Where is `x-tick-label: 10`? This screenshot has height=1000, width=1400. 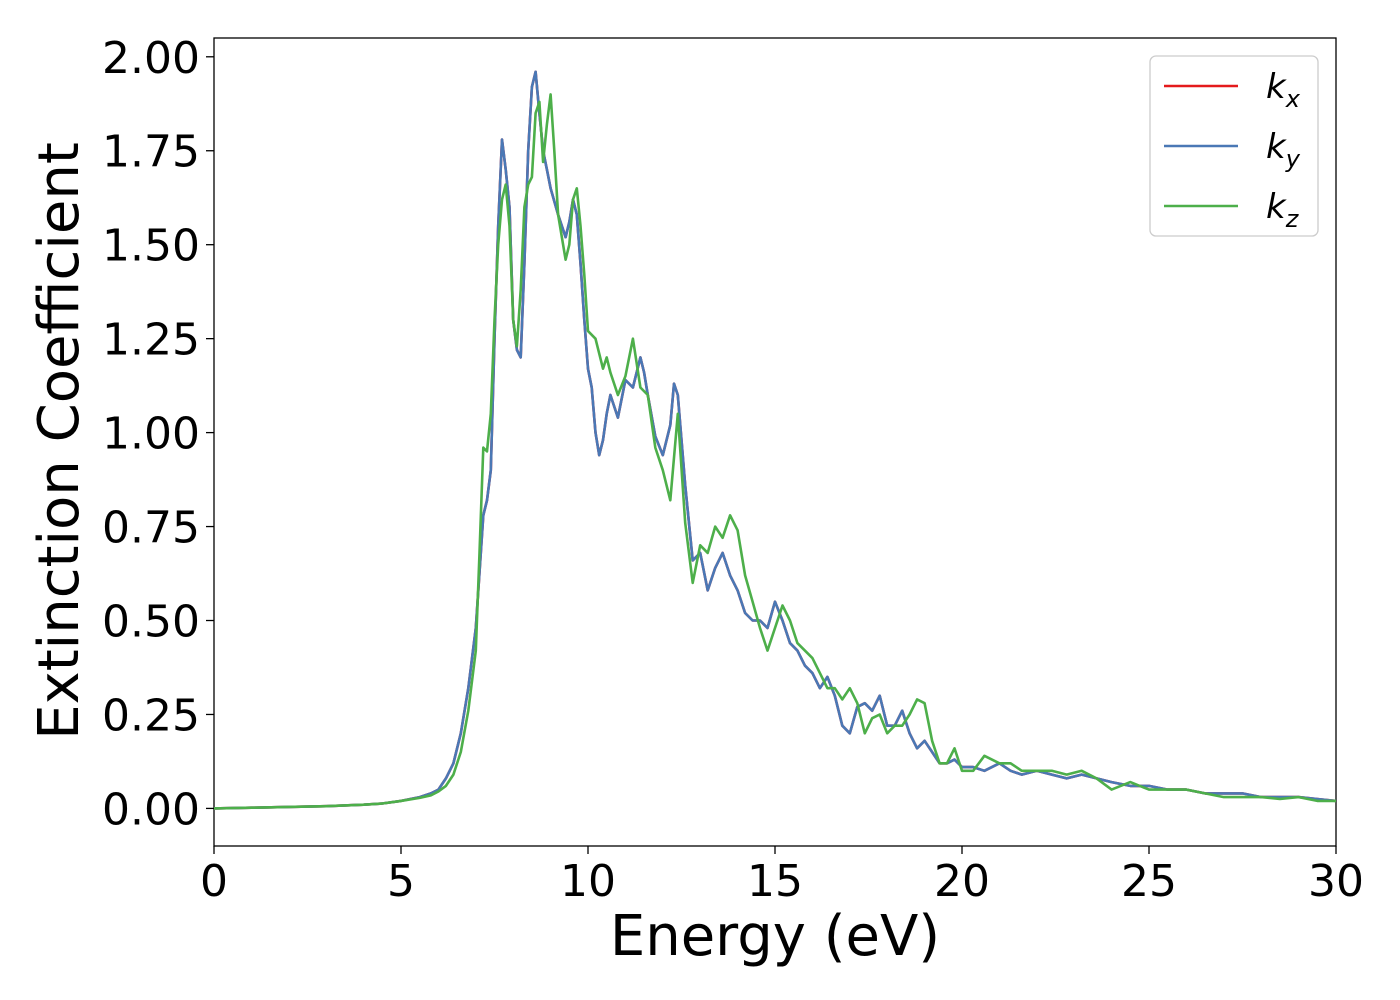
x-tick-label: 10 is located at coordinates (588, 881).